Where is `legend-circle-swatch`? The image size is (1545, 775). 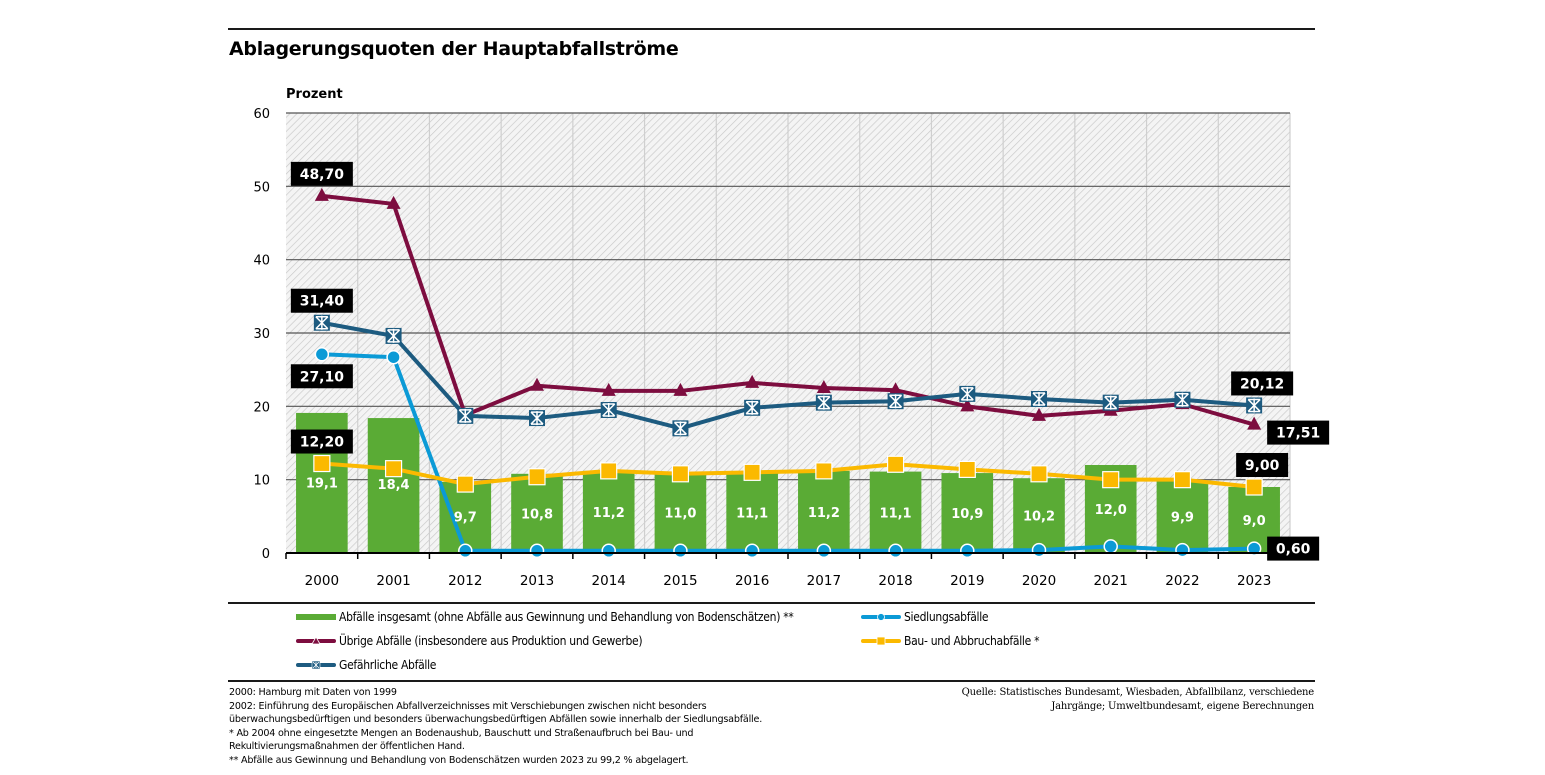 legend-circle-swatch is located at coordinates (881, 617).